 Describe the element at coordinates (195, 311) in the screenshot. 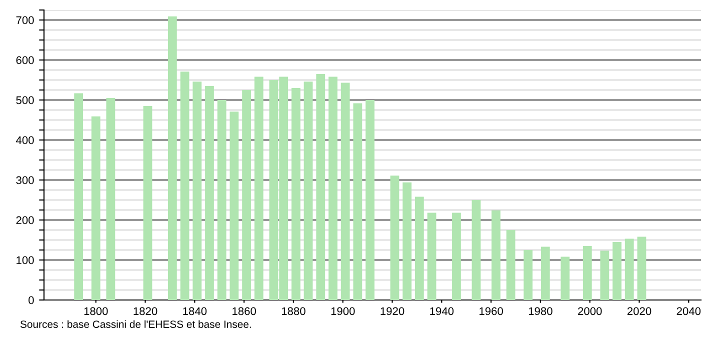

I see `x-tick-label: 1840` at that location.